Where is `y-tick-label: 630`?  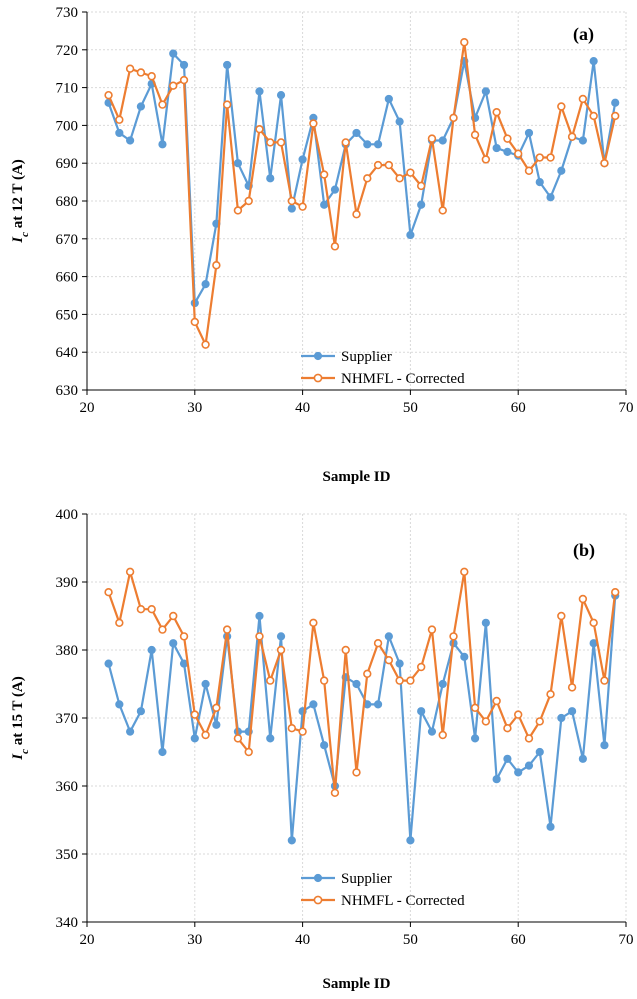
y-tick-label: 630 is located at coordinates (67, 391).